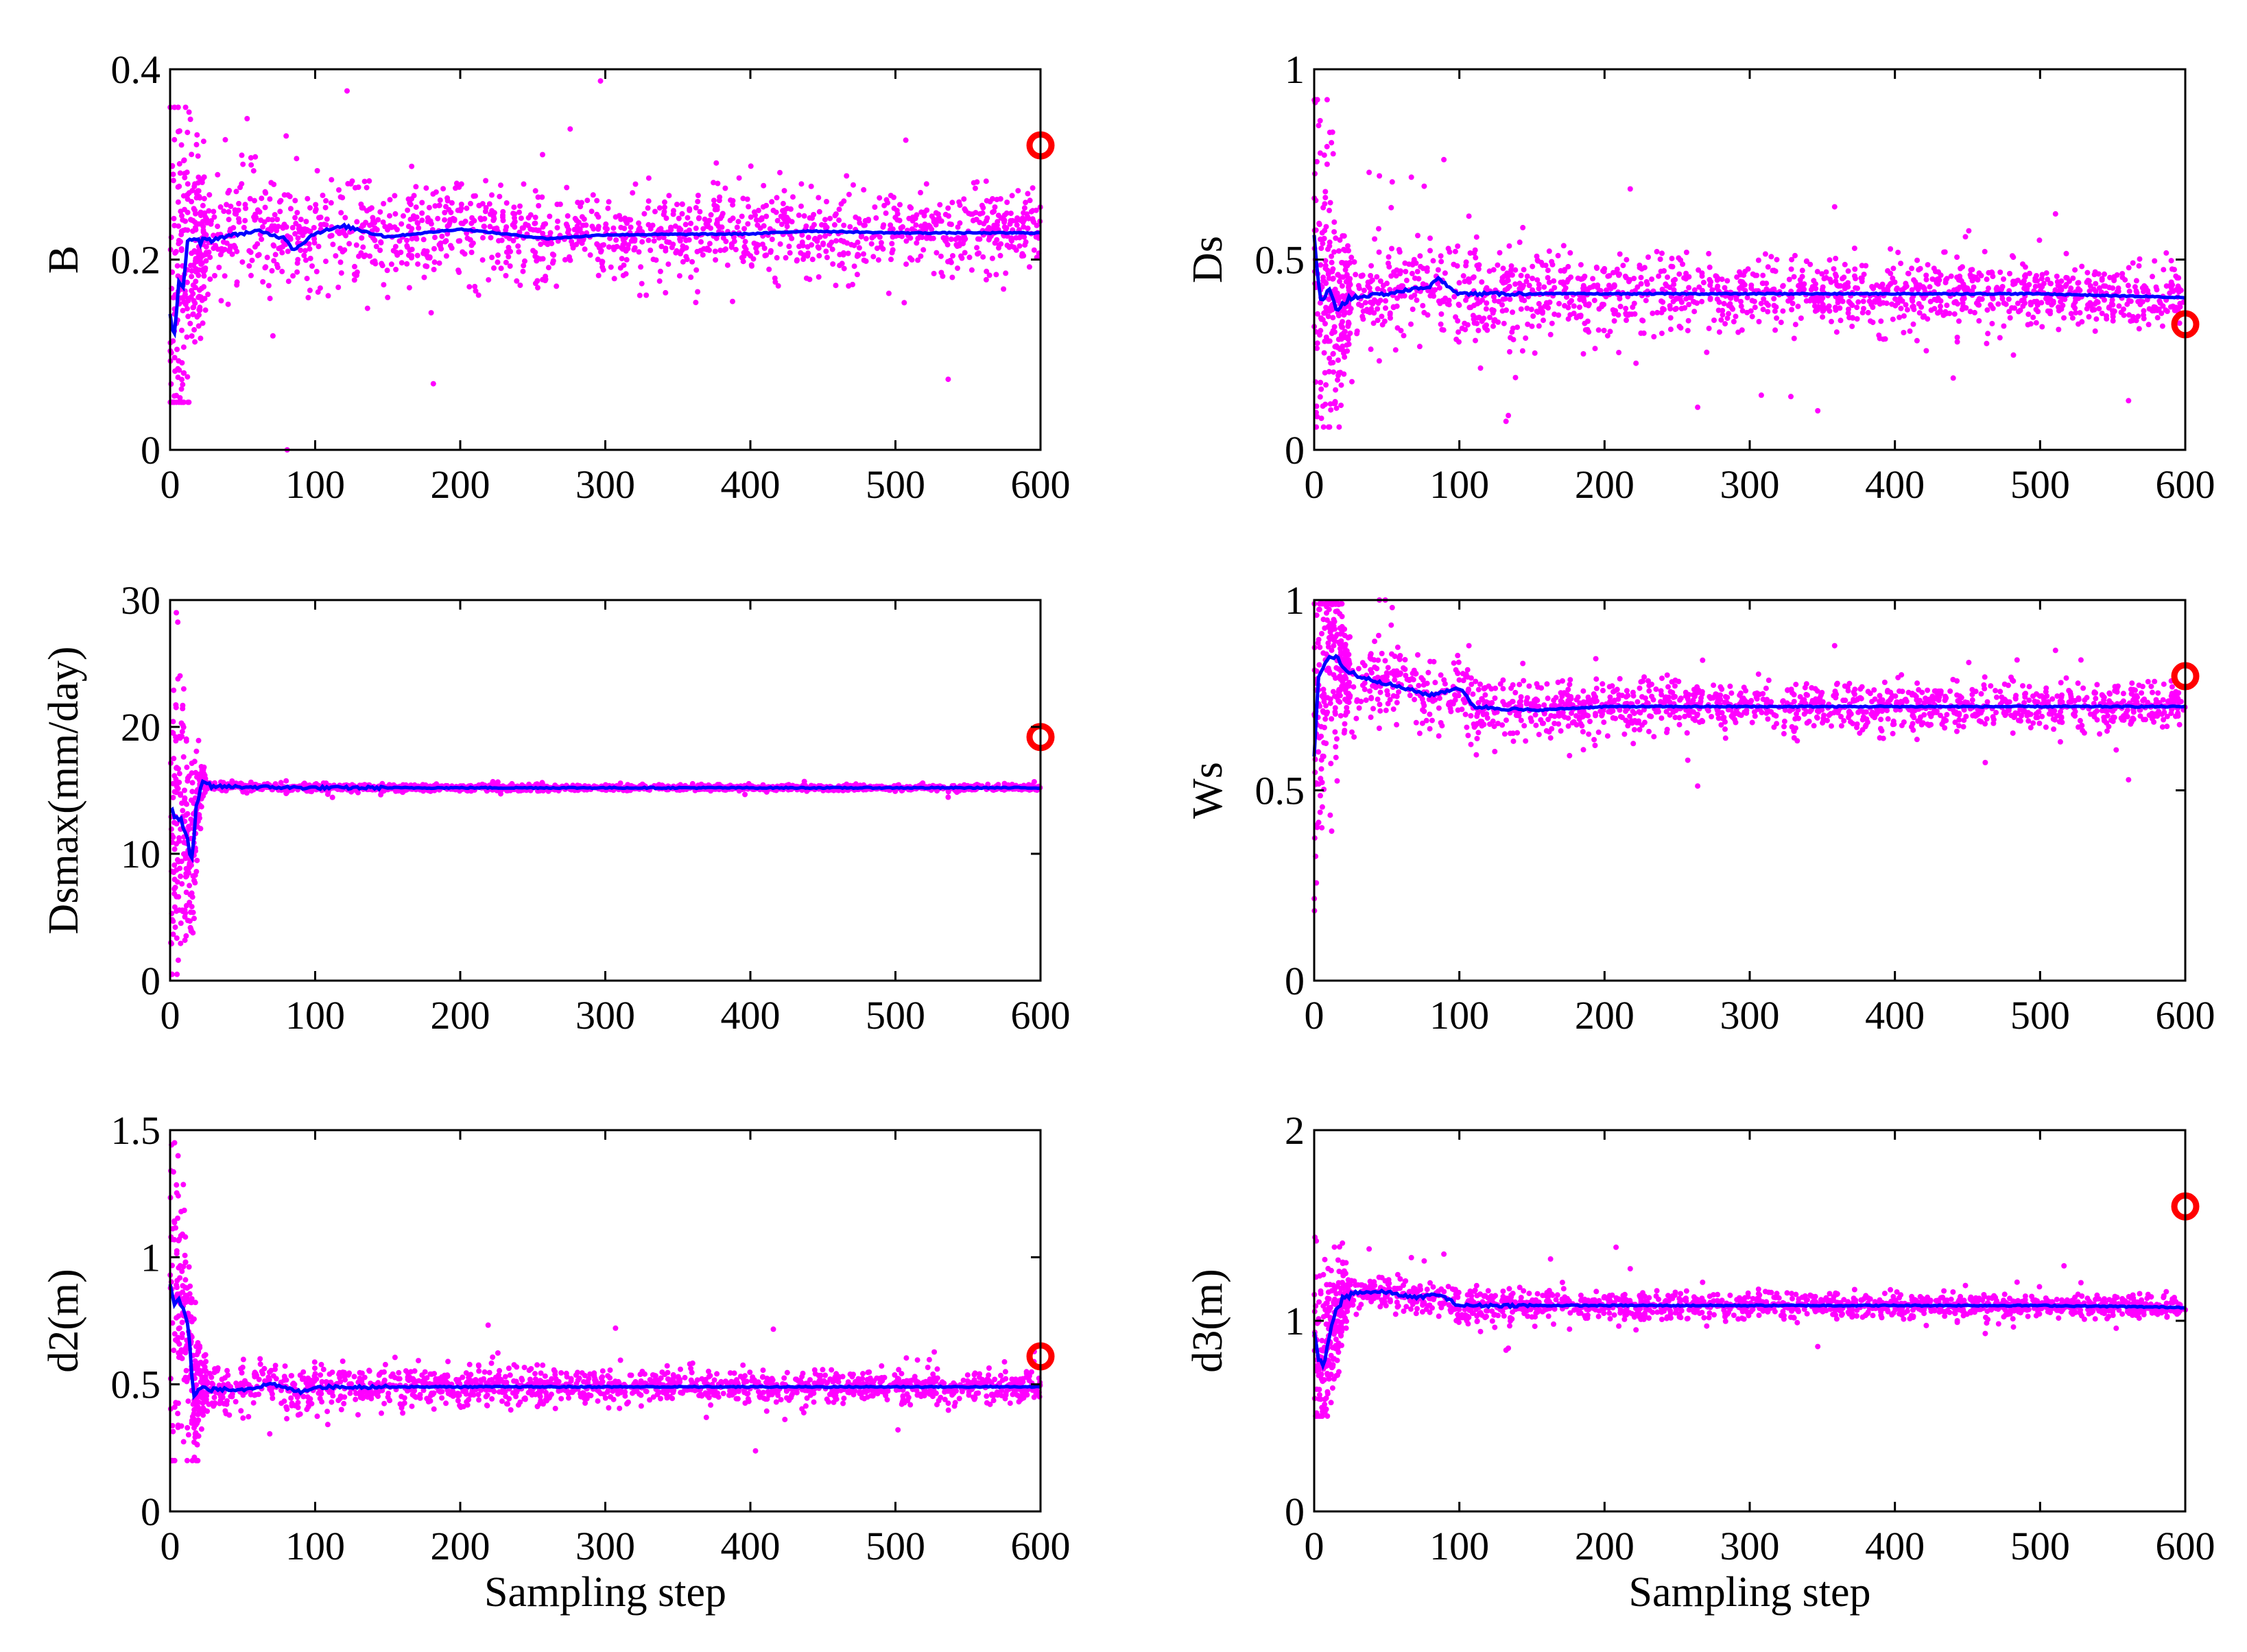  Describe the element at coordinates (315, 484) in the screenshot. I see `x-tick-label: 100` at that location.